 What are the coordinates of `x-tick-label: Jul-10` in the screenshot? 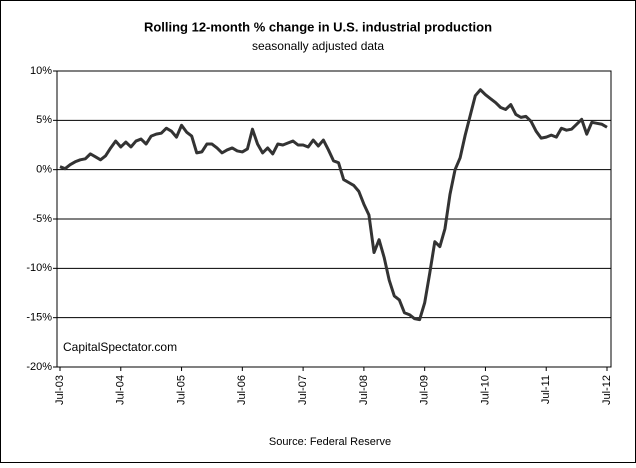 It's located at (485, 390).